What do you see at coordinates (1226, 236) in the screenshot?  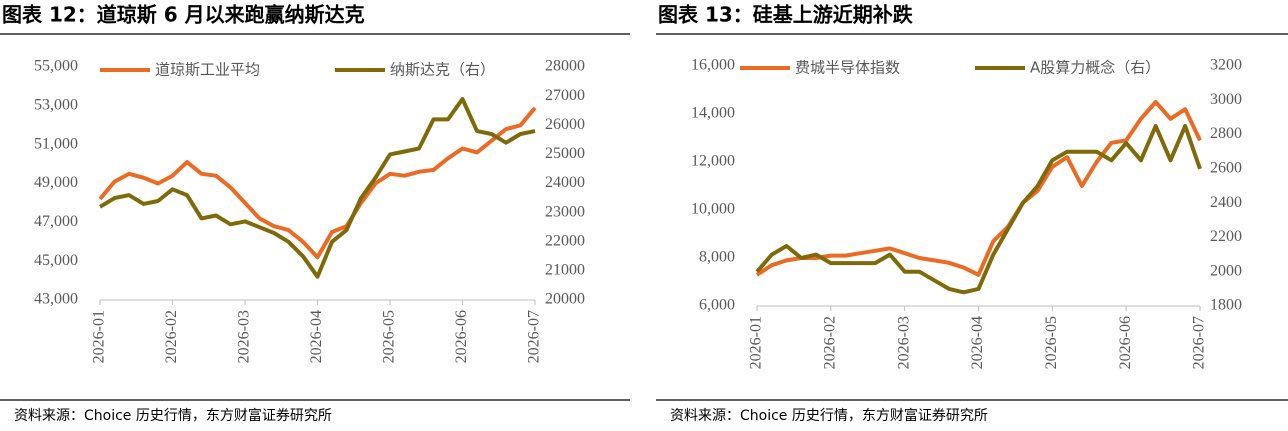 I see `y2-tick-label: 2200` at bounding box center [1226, 236].